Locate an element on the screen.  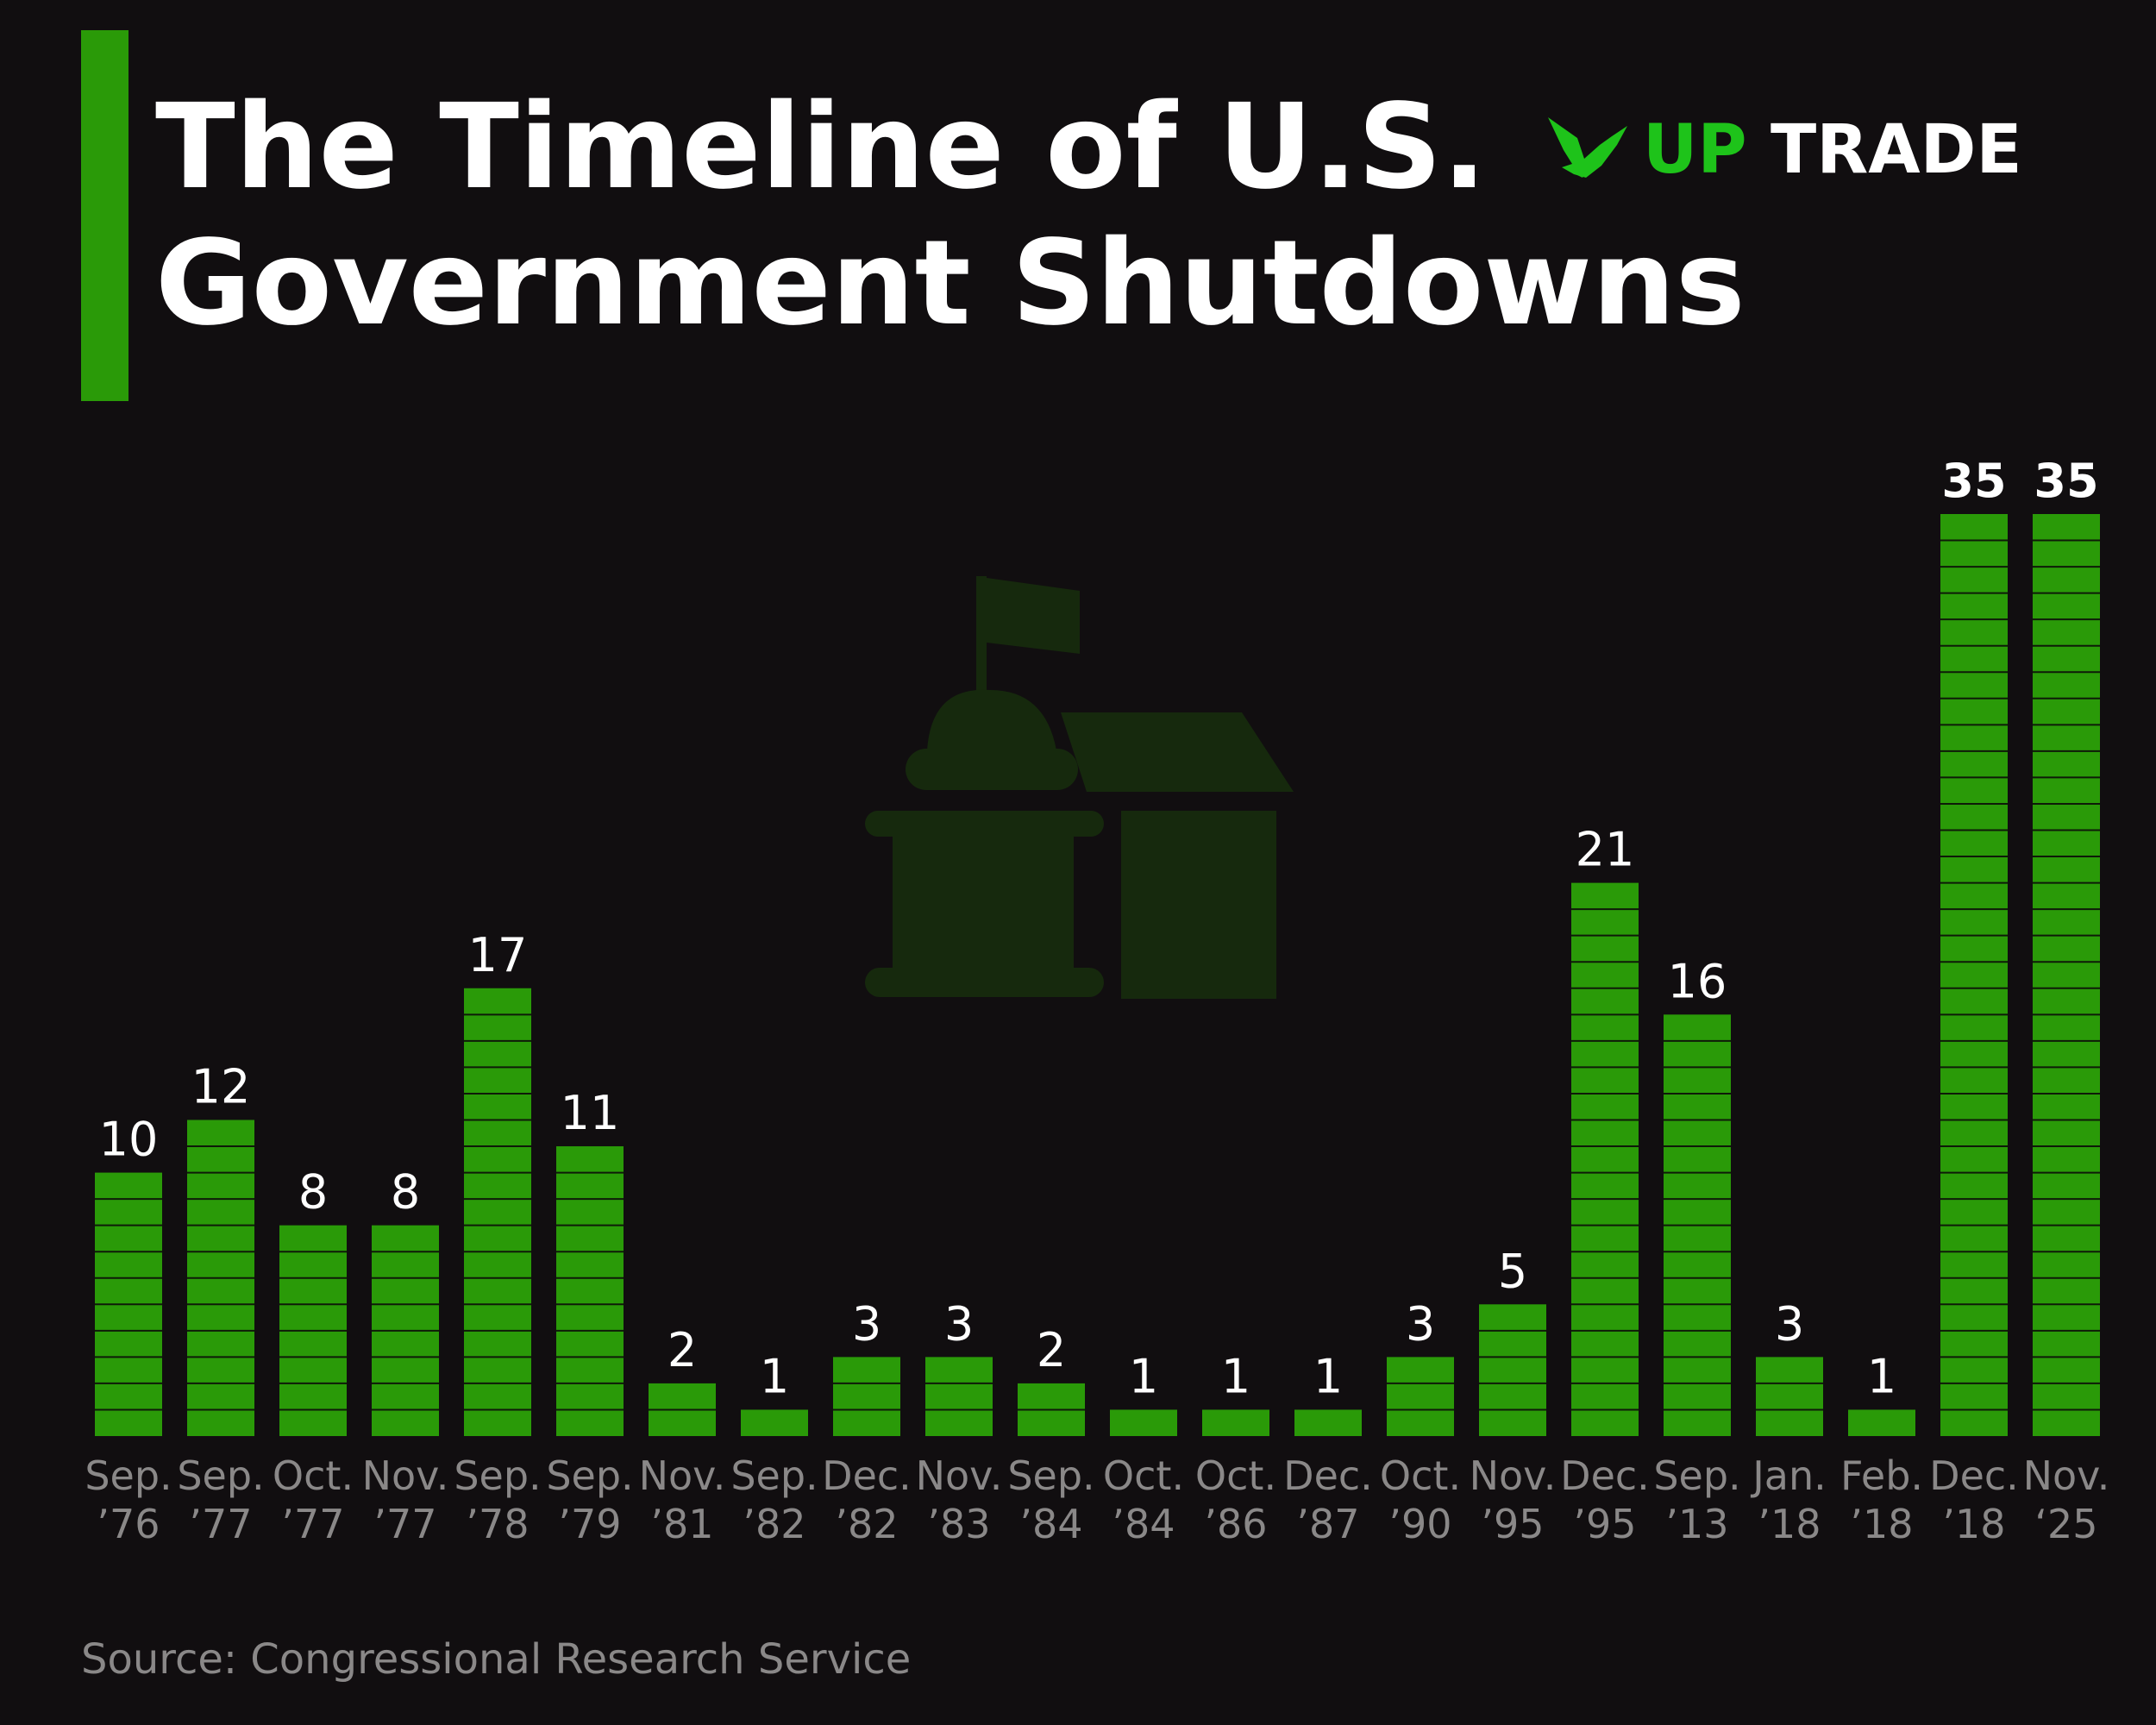
x-tick-label-year: ’79 is located at coordinates (589, 1524).